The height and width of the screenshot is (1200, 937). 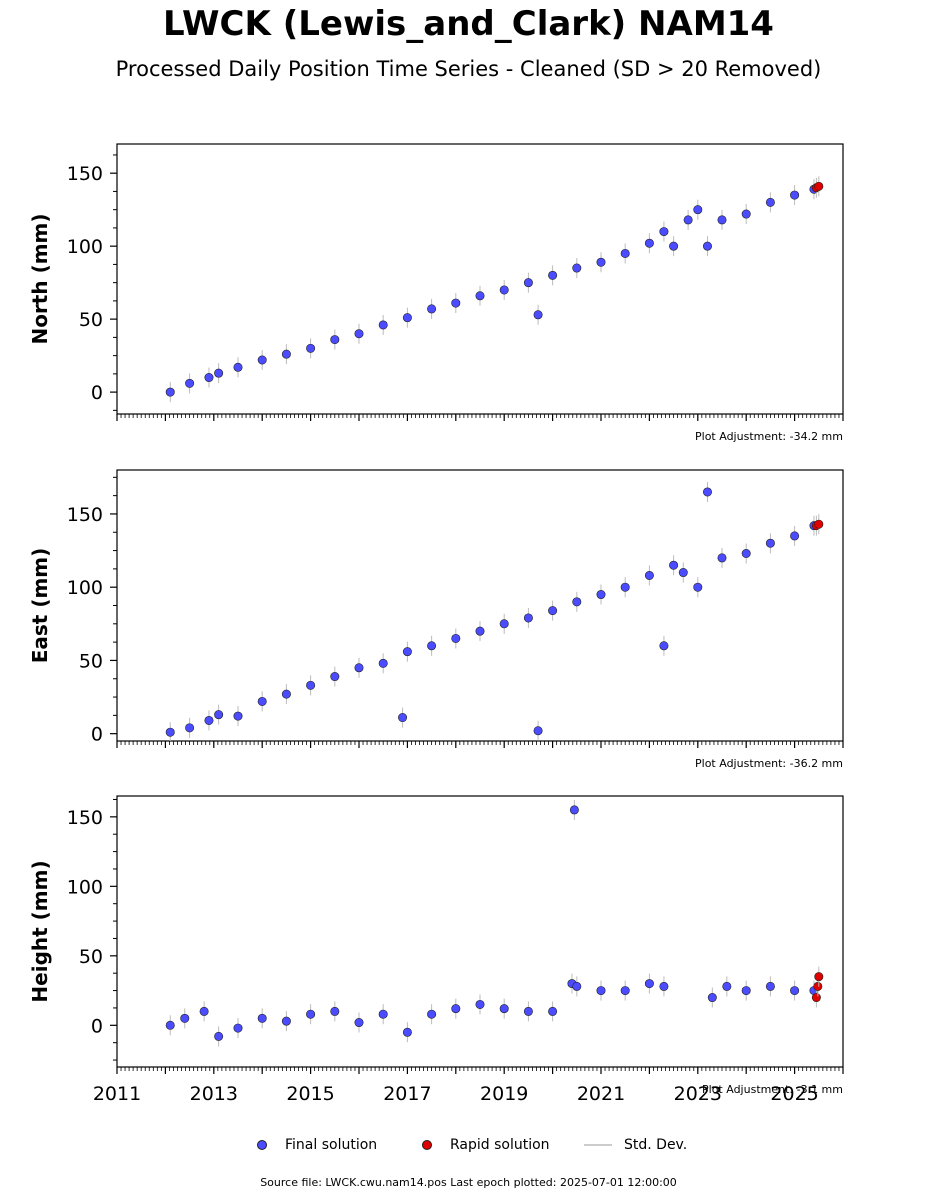 I want to click on y-tick-label: 100, so click(x=85, y=588).